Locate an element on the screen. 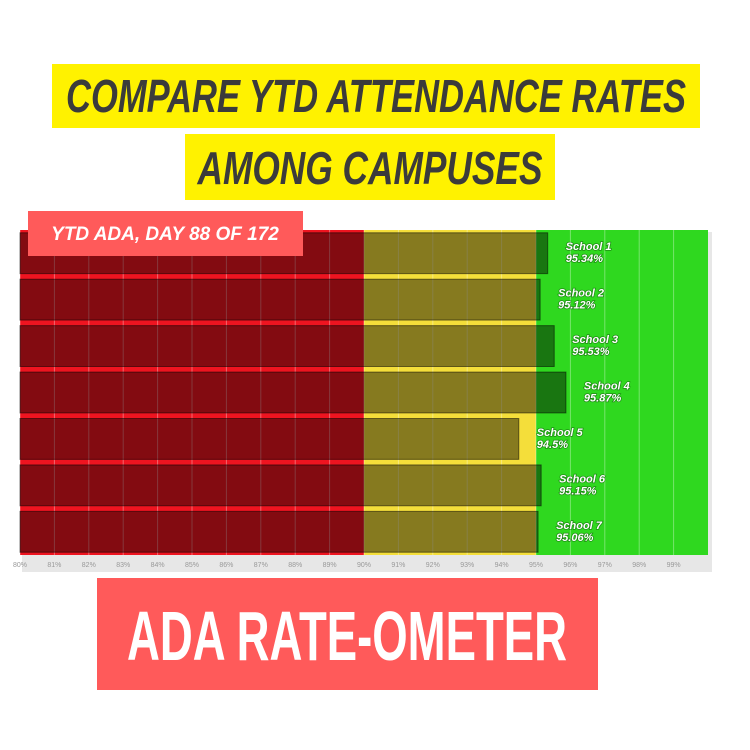 The width and height of the screenshot is (750, 750). category-label: School 5 is located at coordinates (560, 433).